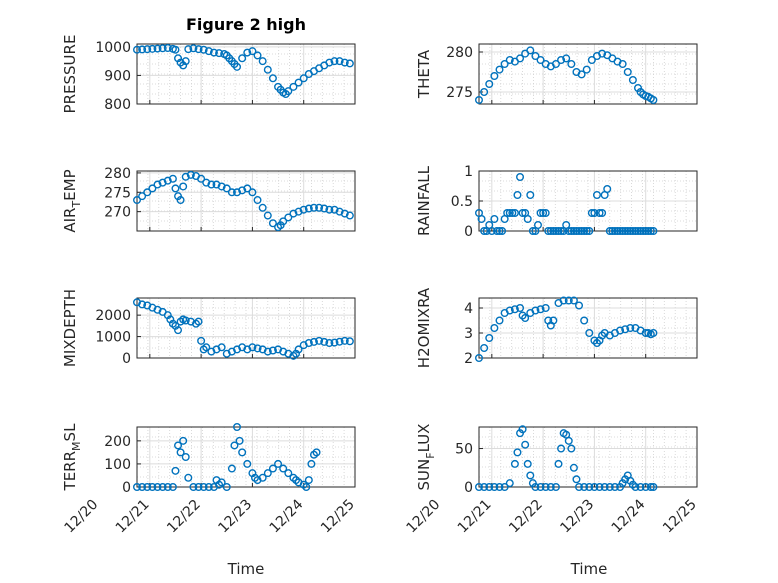 The width and height of the screenshot is (778, 583). Describe the element at coordinates (577, 517) in the screenshot. I see `x-tick-label: 12/23` at that location.